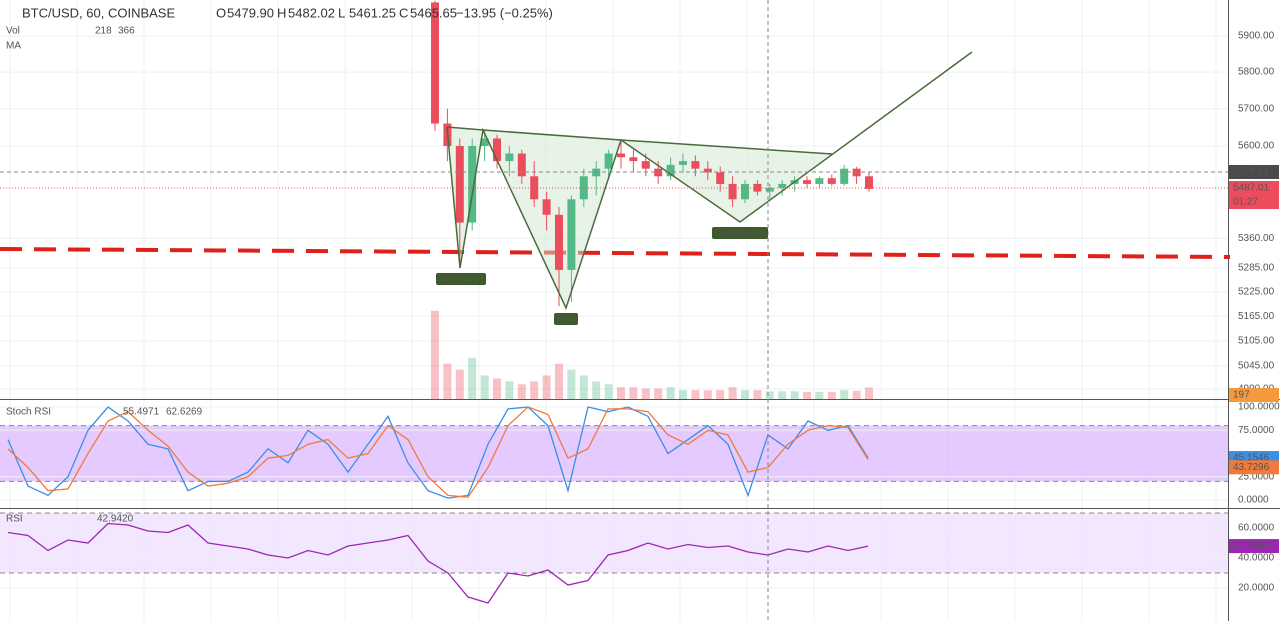 The height and width of the screenshot is (621, 1280). I want to click on y-tick-label: 25.0000, so click(1256, 476).